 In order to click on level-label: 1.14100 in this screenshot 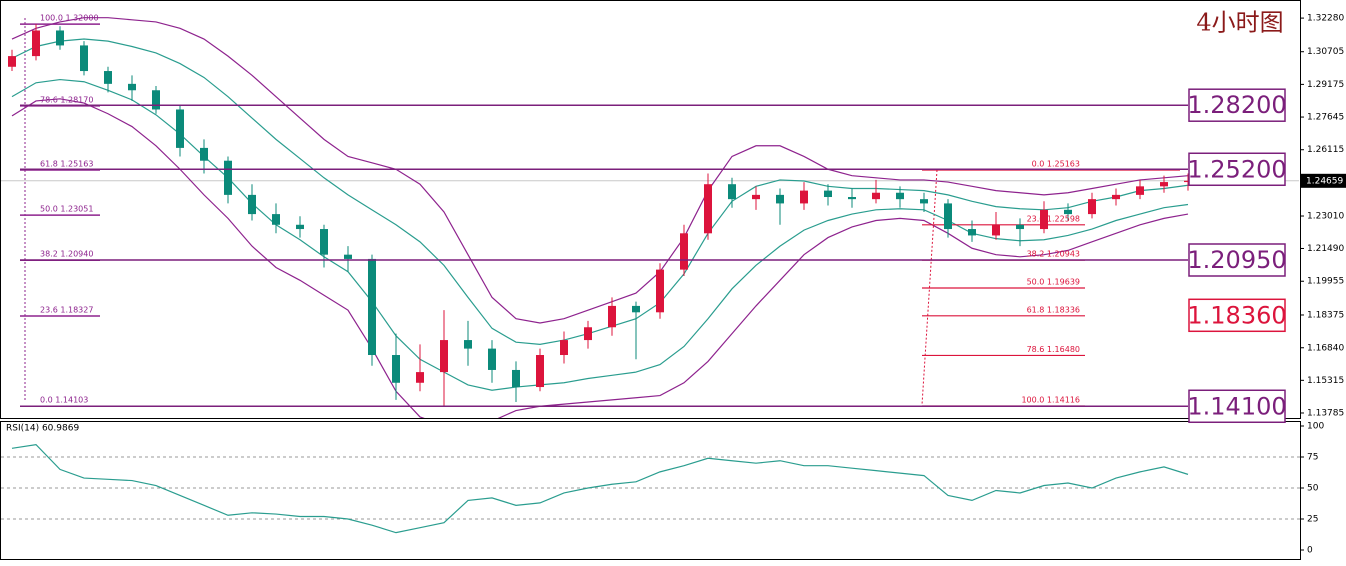, I will do `click(1236, 406)`.